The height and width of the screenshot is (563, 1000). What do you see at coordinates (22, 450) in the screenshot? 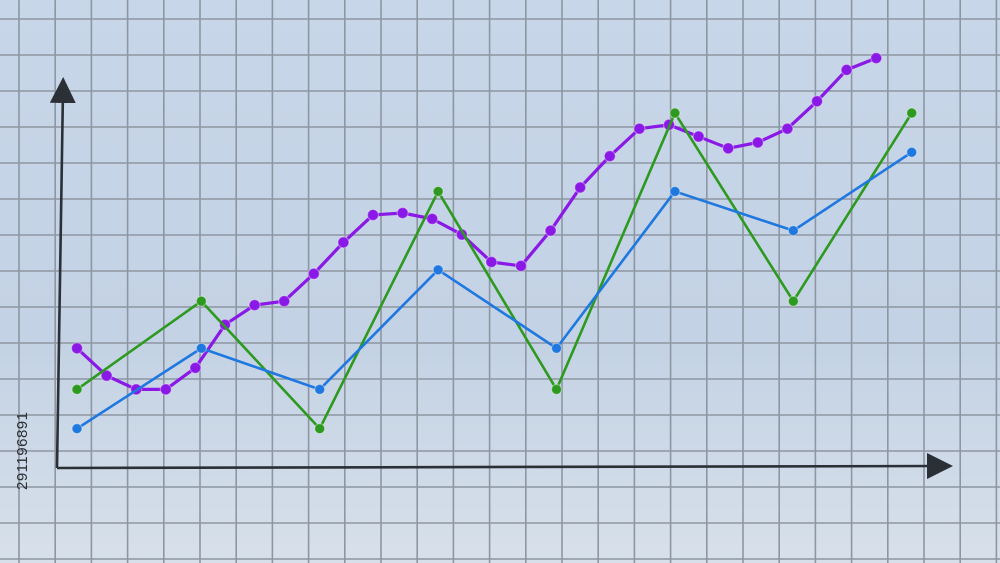
I see `stock-id-text: 291196891` at bounding box center [22, 450].